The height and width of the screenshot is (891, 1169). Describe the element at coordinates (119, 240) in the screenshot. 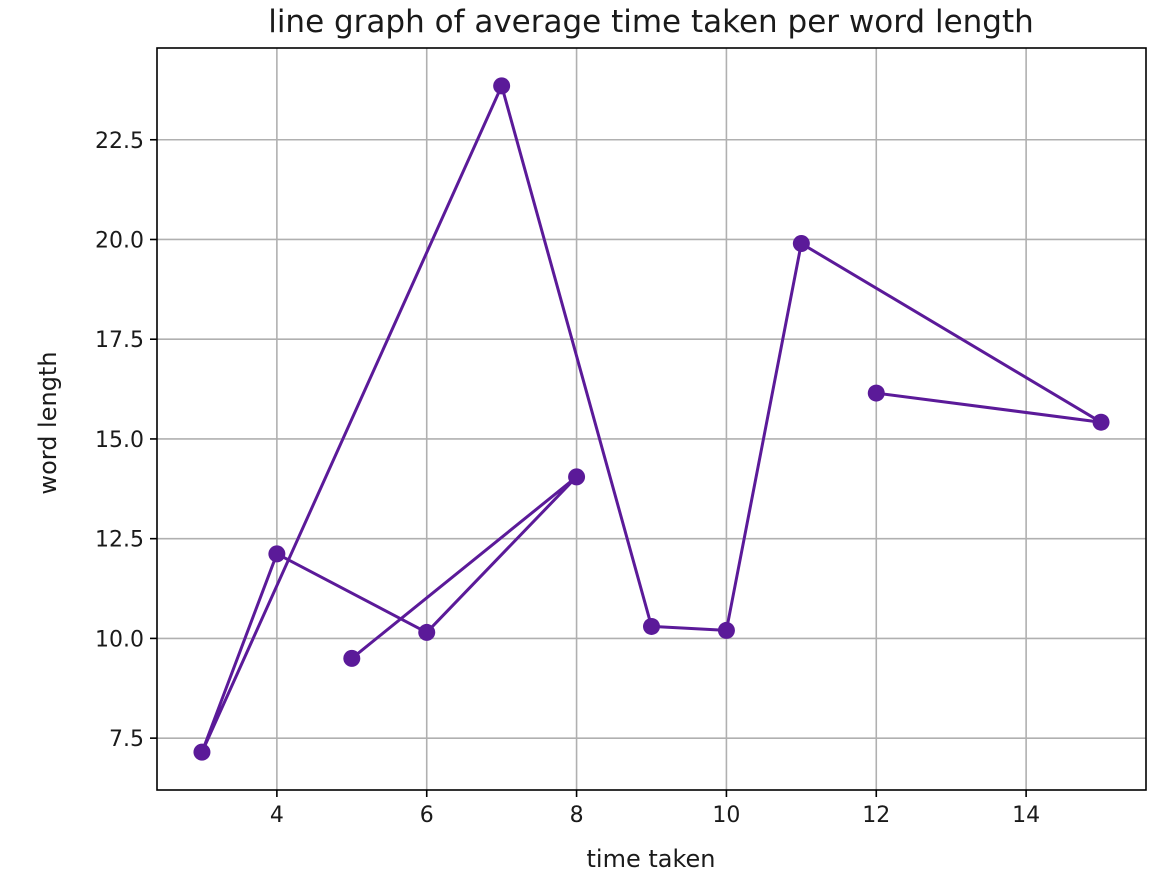

I see `y-tick-label: 20.0` at that location.